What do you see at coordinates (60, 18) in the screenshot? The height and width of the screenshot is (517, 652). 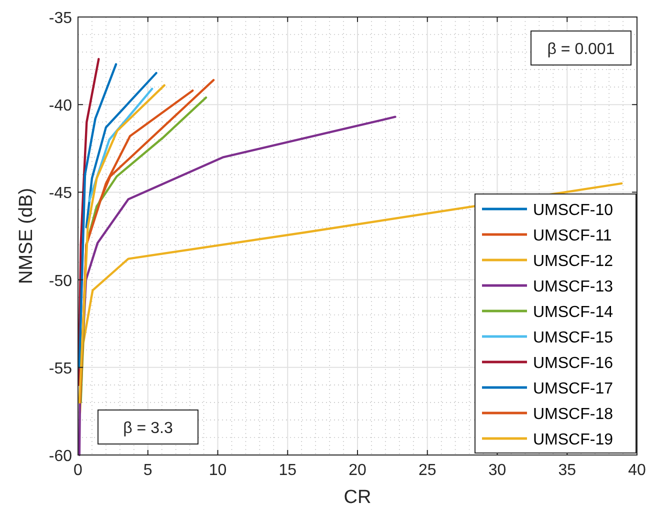 I see `y-tick-label: -35` at bounding box center [60, 18].